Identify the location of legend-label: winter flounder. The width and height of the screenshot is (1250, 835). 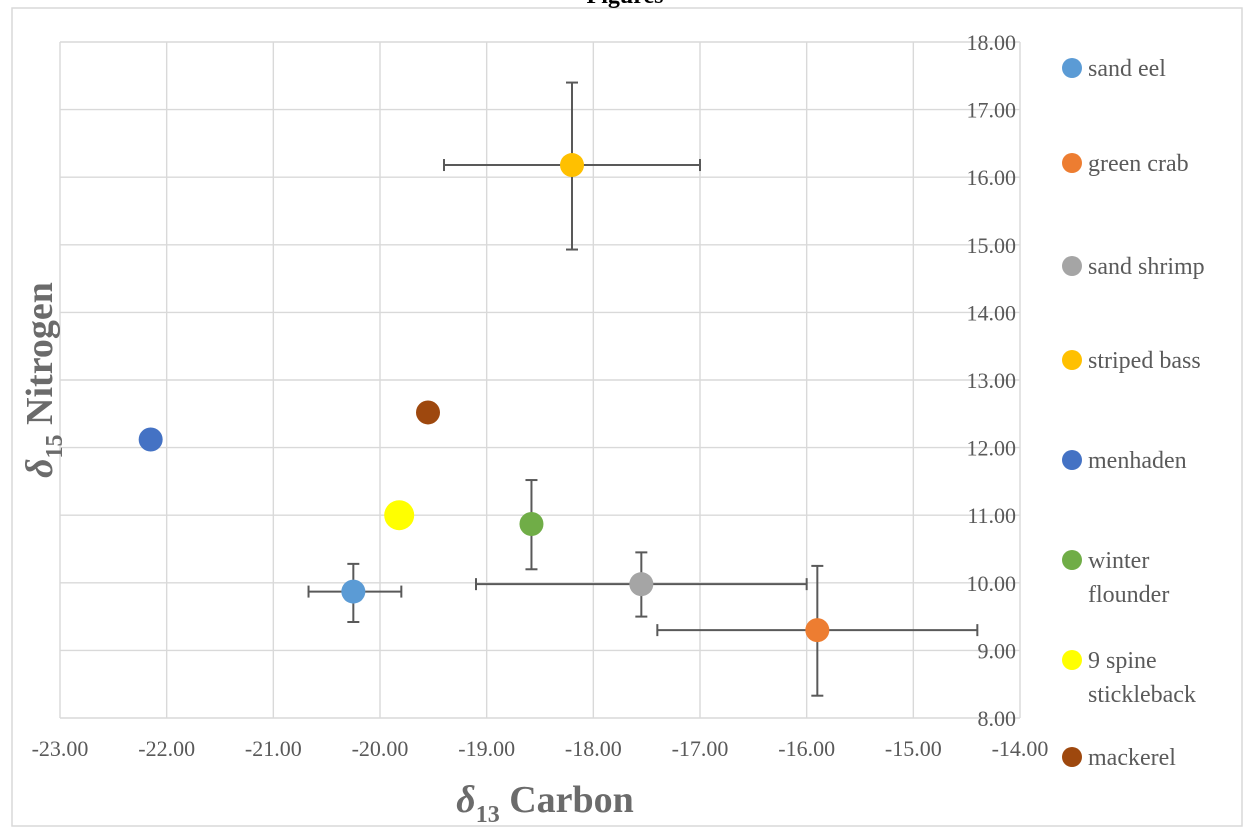
(1128, 578).